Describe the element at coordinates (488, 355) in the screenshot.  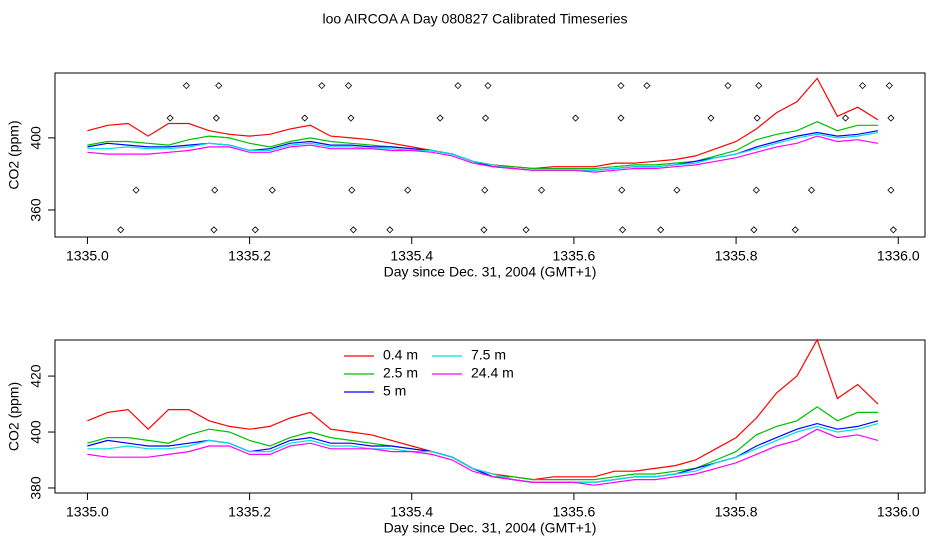
I see `legend-label: 7.5 m` at that location.